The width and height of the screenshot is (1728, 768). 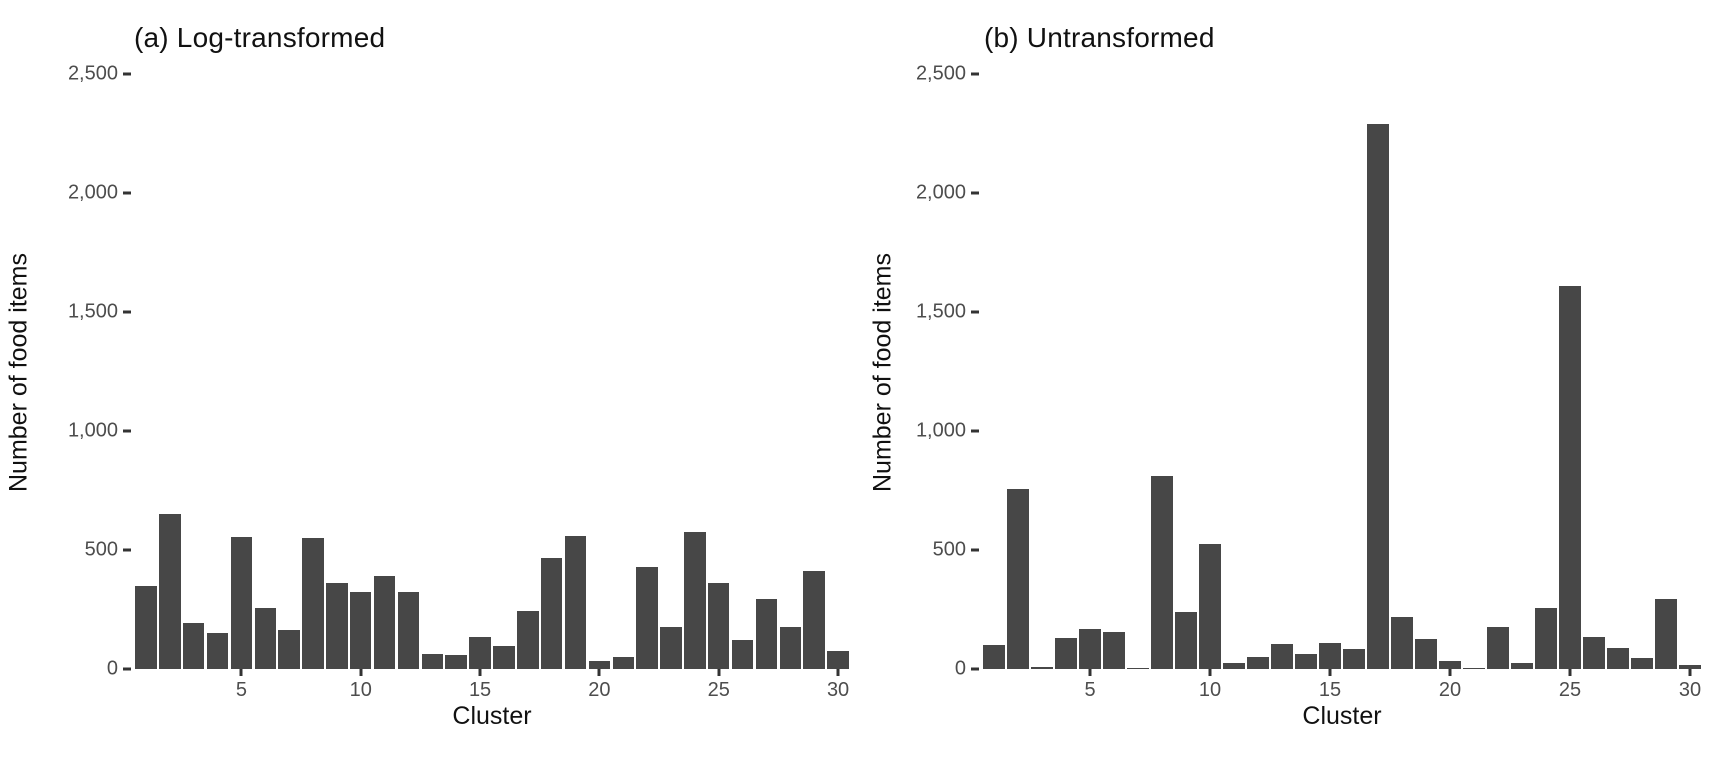 I want to click on panel-b-y-axis-title: Number of food items, so click(x=882, y=372).